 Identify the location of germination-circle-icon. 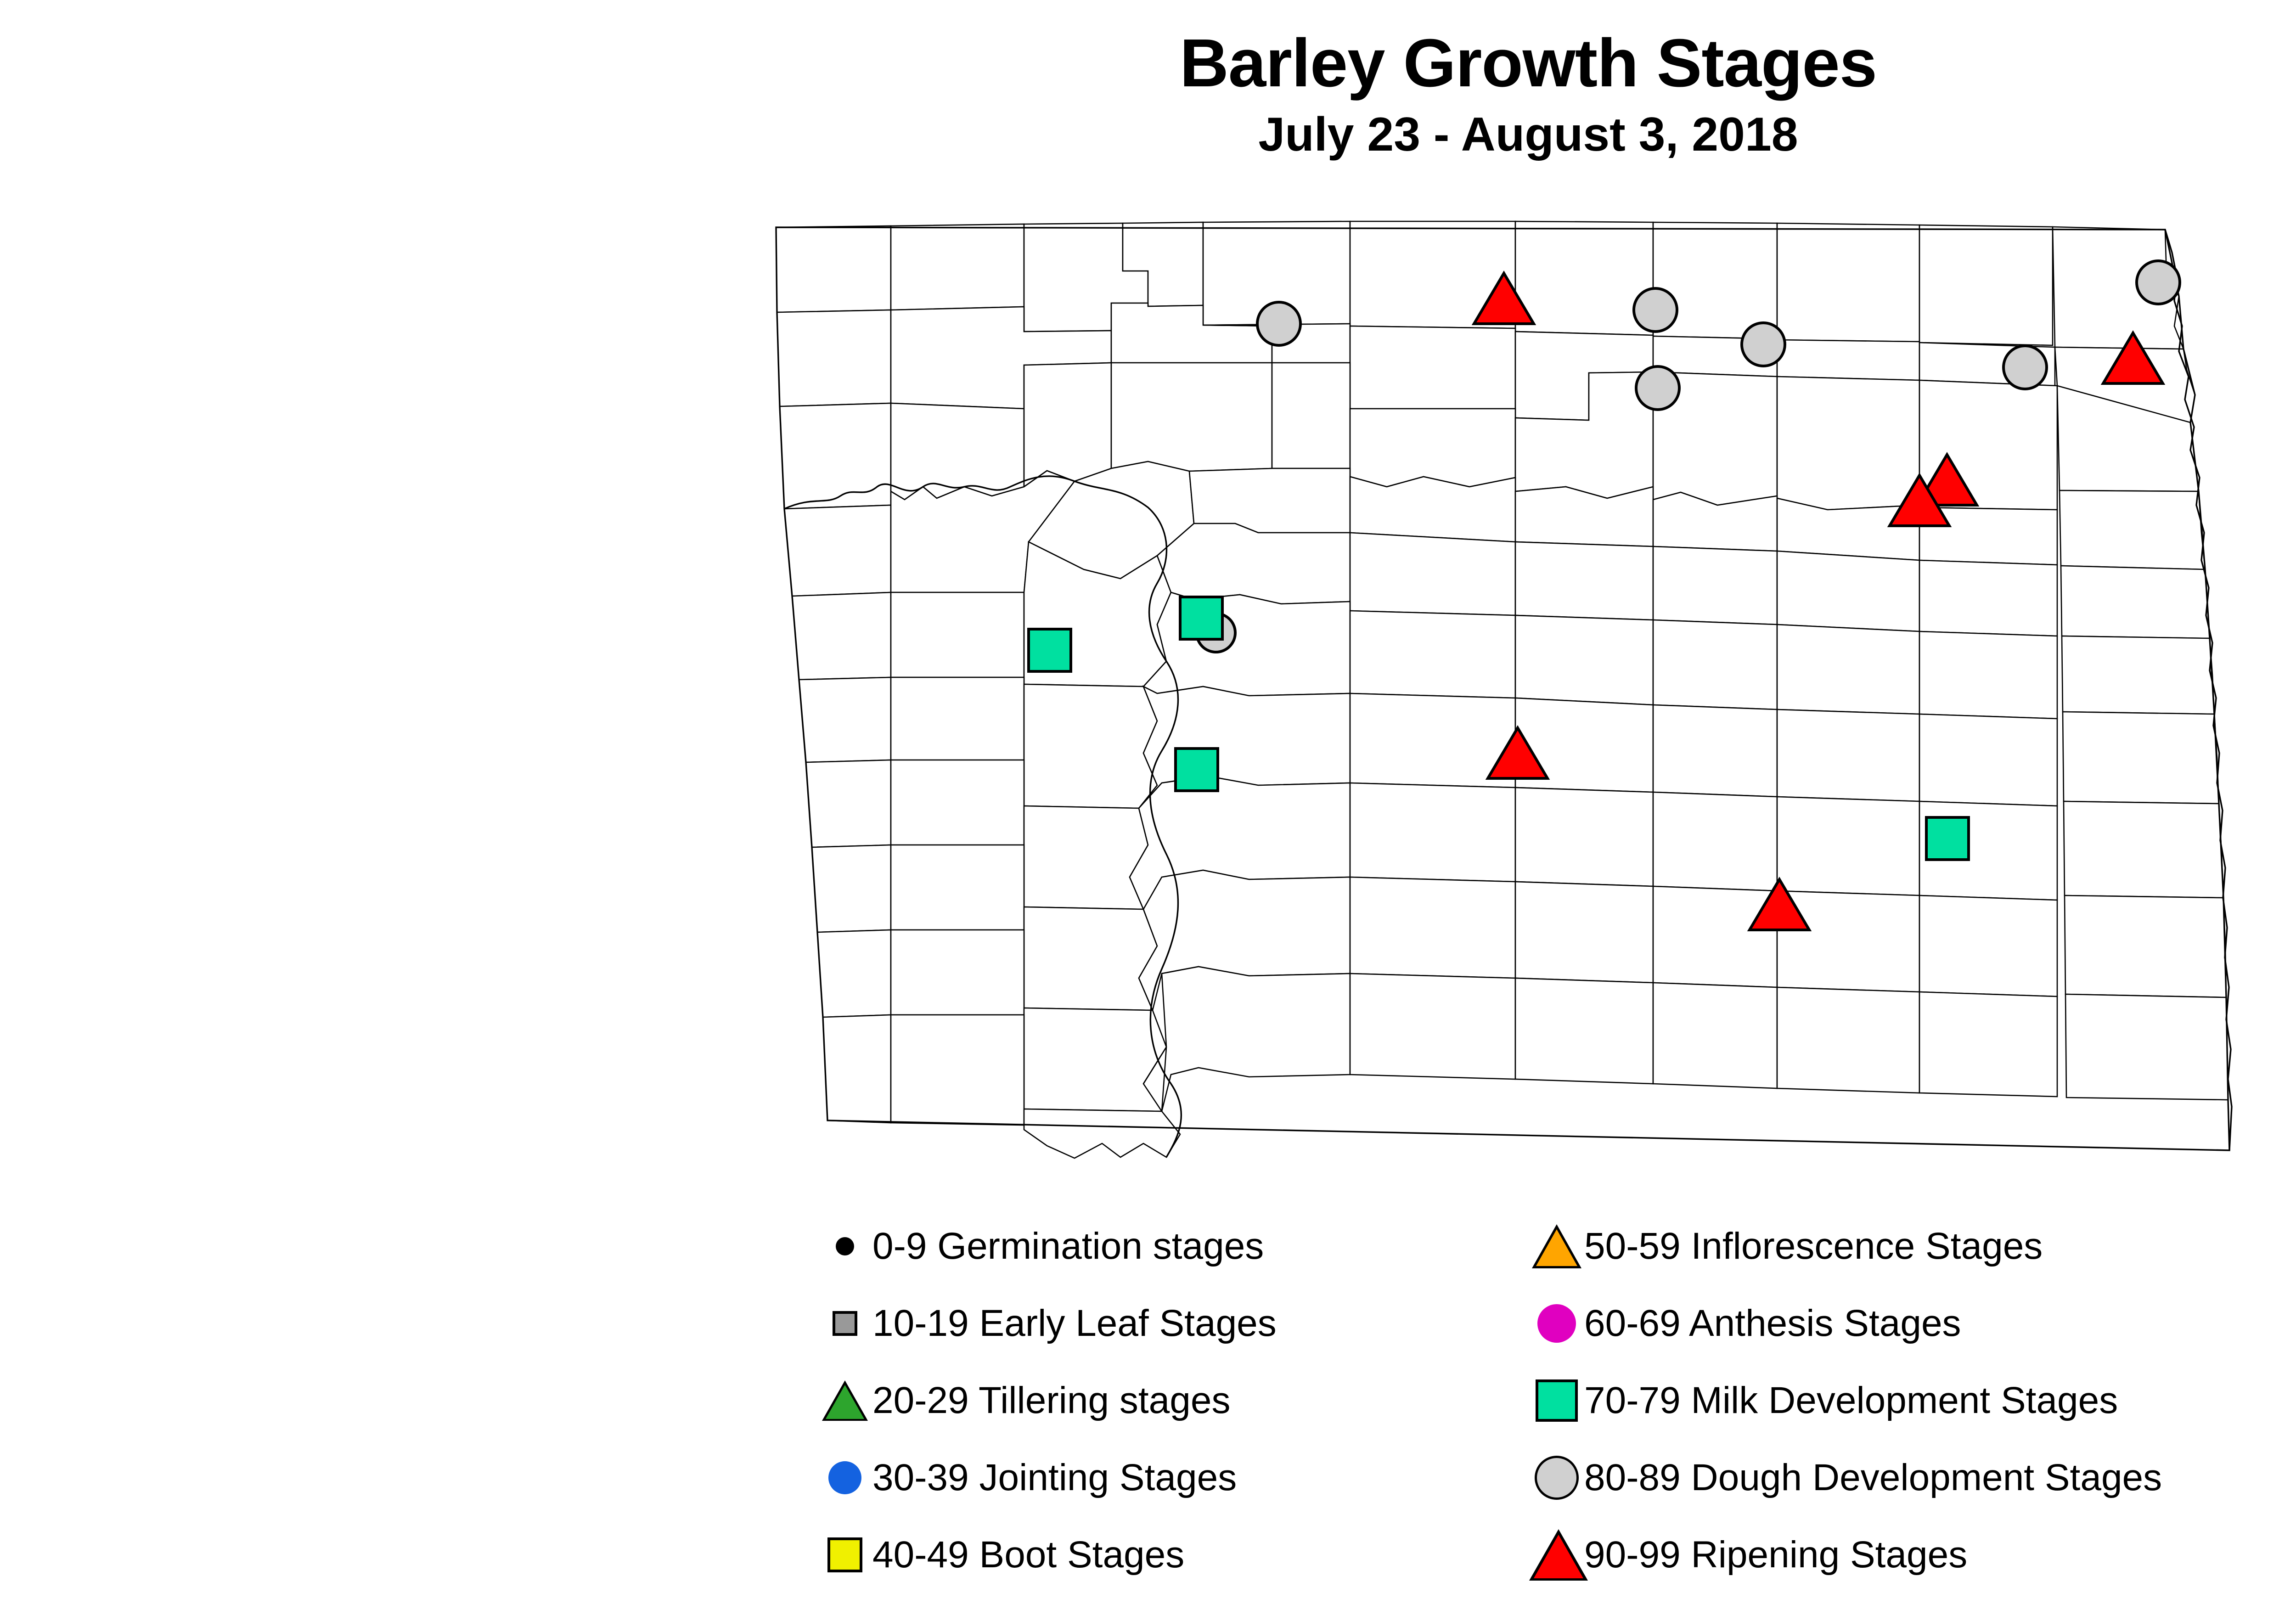
(844, 1246).